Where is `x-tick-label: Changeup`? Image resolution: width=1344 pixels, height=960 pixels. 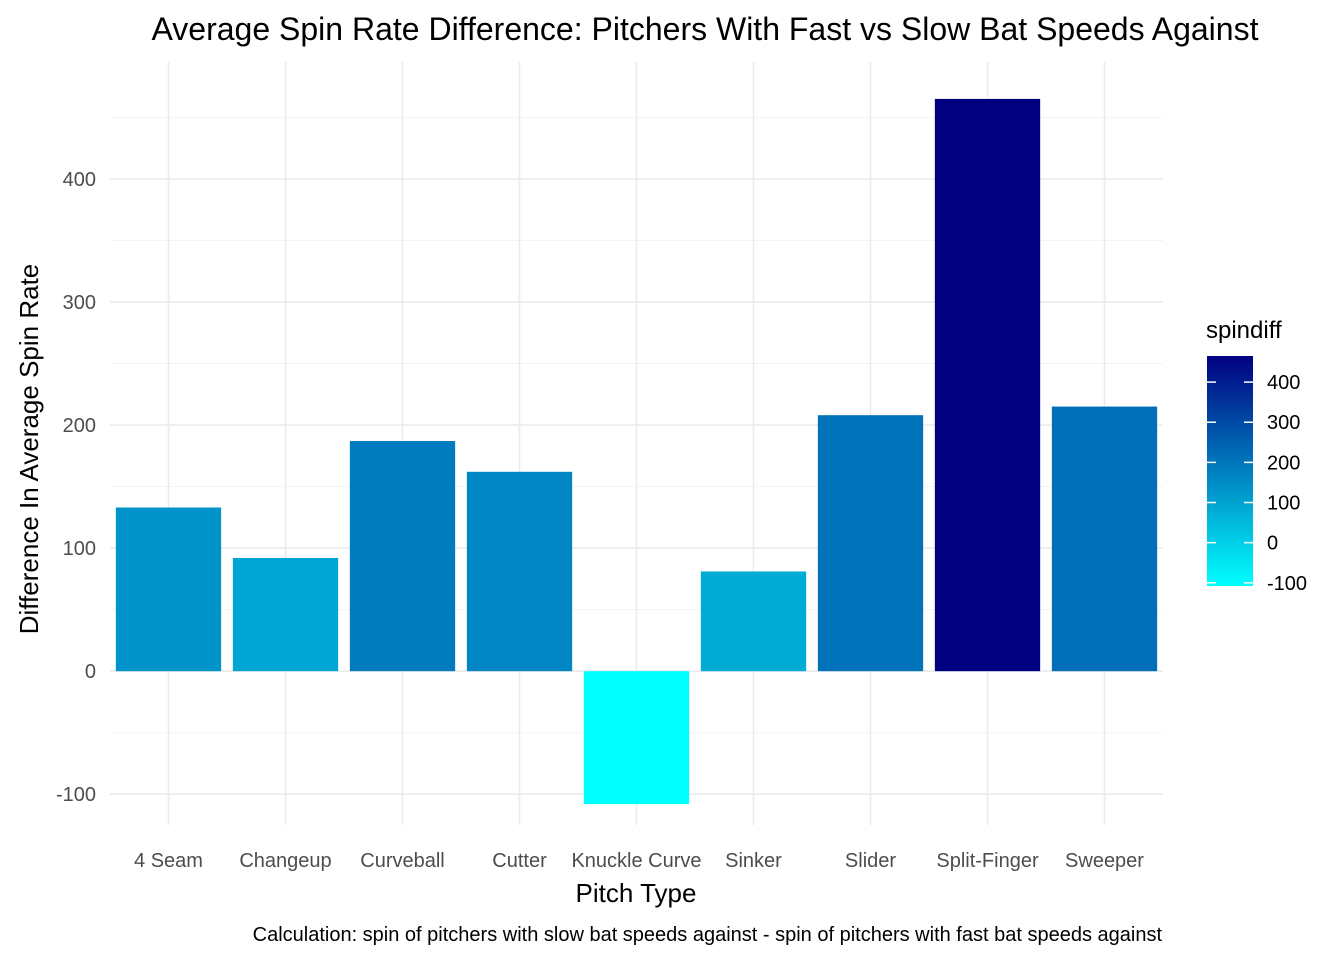 x-tick-label: Changeup is located at coordinates (285, 861).